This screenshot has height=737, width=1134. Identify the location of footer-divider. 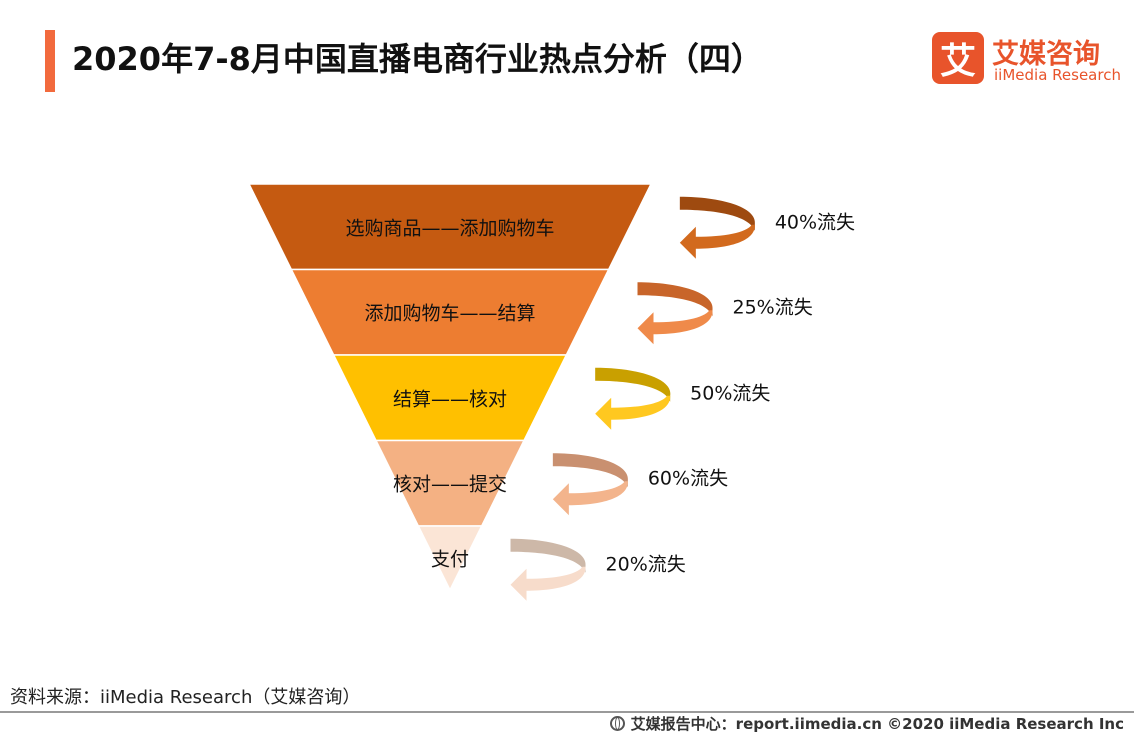
(567, 712).